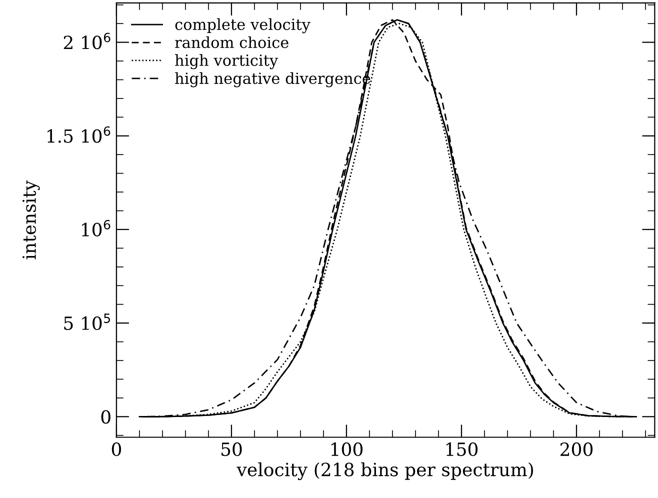 The width and height of the screenshot is (658, 498). I want to click on x-tick-label: 200, so click(576, 449).